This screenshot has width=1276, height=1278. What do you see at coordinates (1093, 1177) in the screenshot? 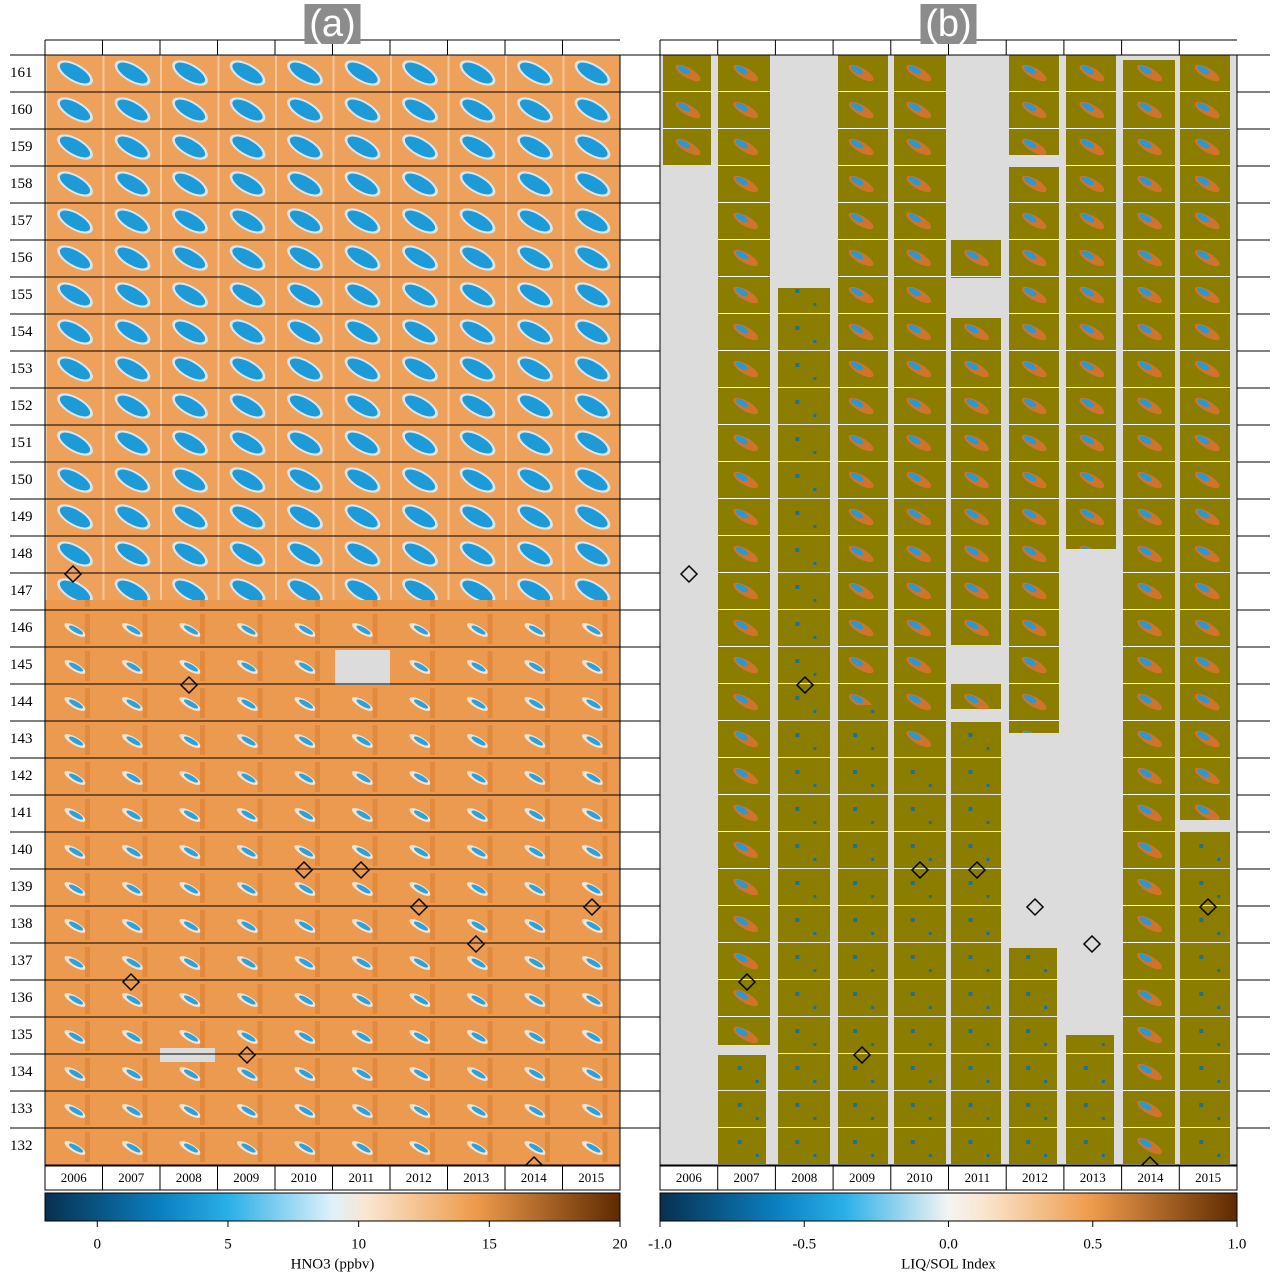
I see `x-tick-label: 2013` at bounding box center [1093, 1177].